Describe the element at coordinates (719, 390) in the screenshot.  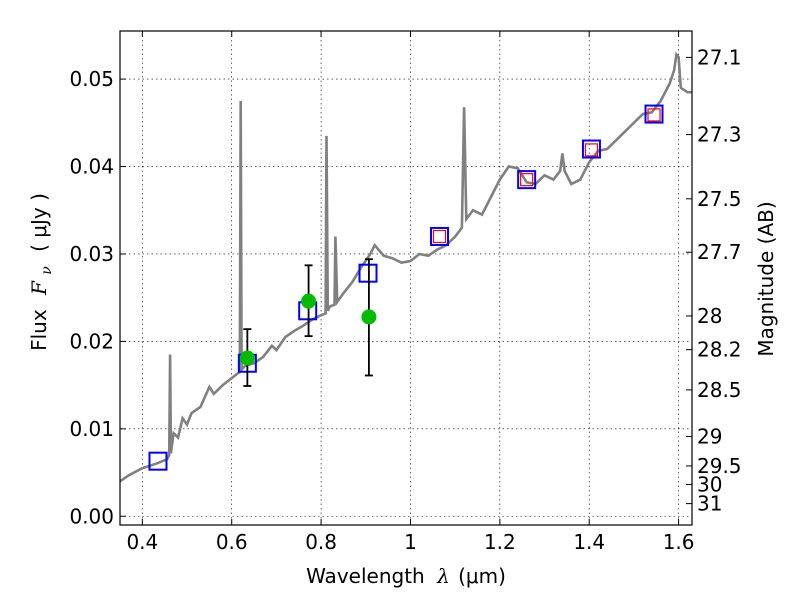
I see `mag-tick-label: 28.5` at that location.